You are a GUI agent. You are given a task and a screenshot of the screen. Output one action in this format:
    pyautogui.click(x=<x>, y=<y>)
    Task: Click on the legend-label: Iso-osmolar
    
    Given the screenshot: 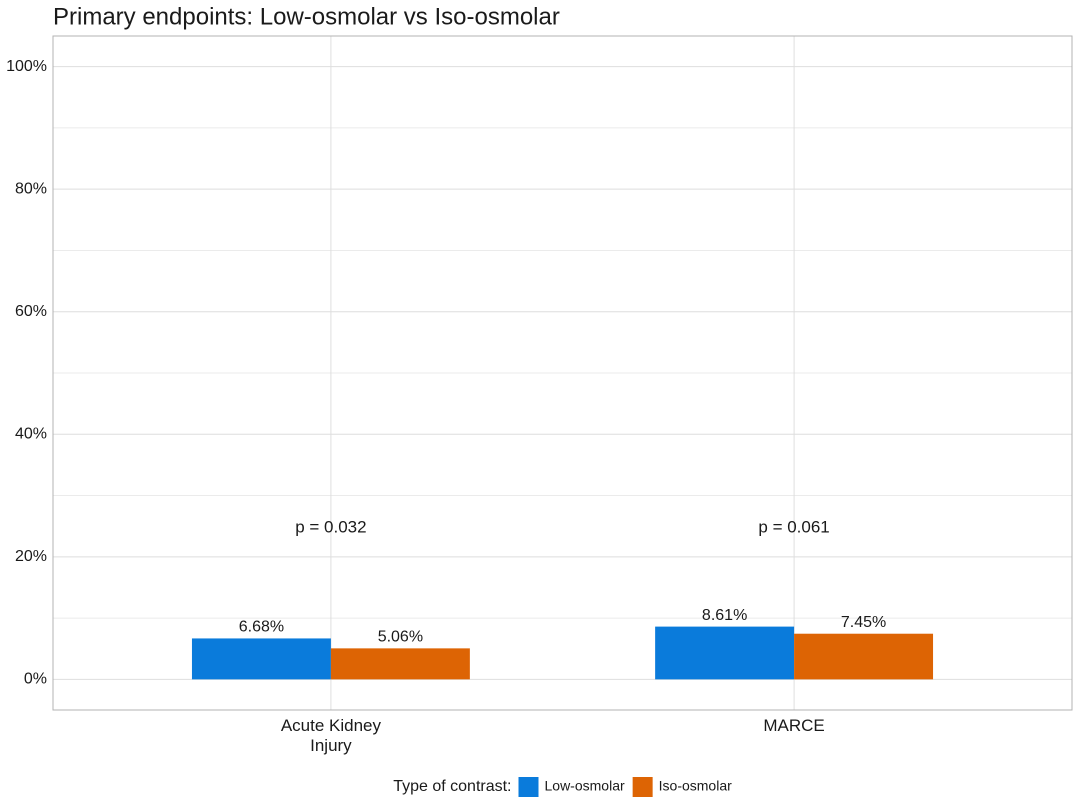 What is the action you would take?
    pyautogui.click(x=695, y=786)
    